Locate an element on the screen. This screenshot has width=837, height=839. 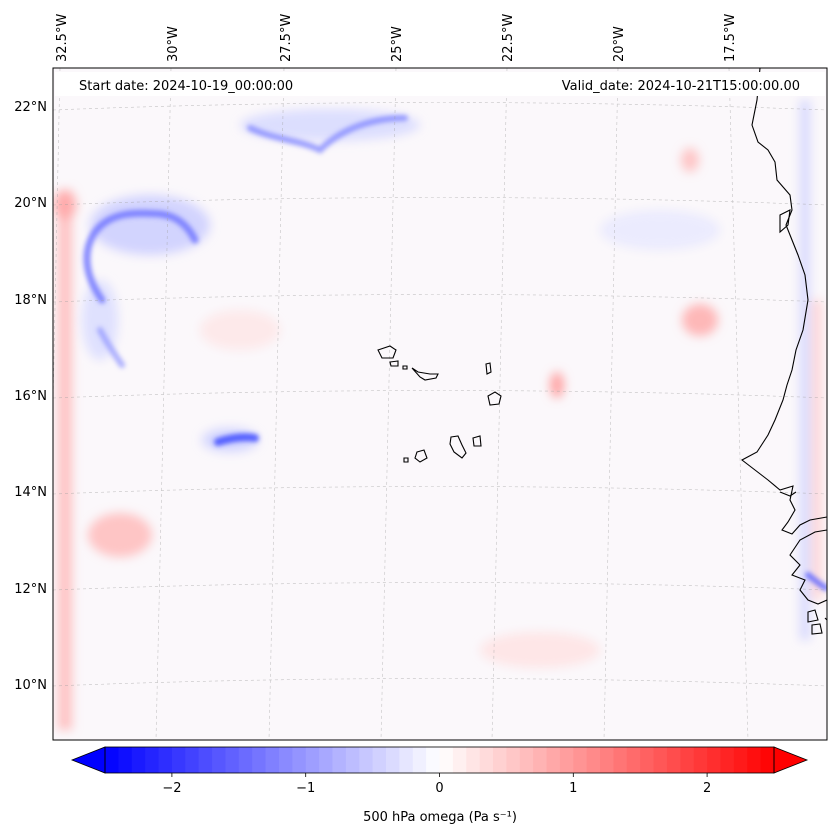
right-edge-negative-band is located at coordinates (805, 370).